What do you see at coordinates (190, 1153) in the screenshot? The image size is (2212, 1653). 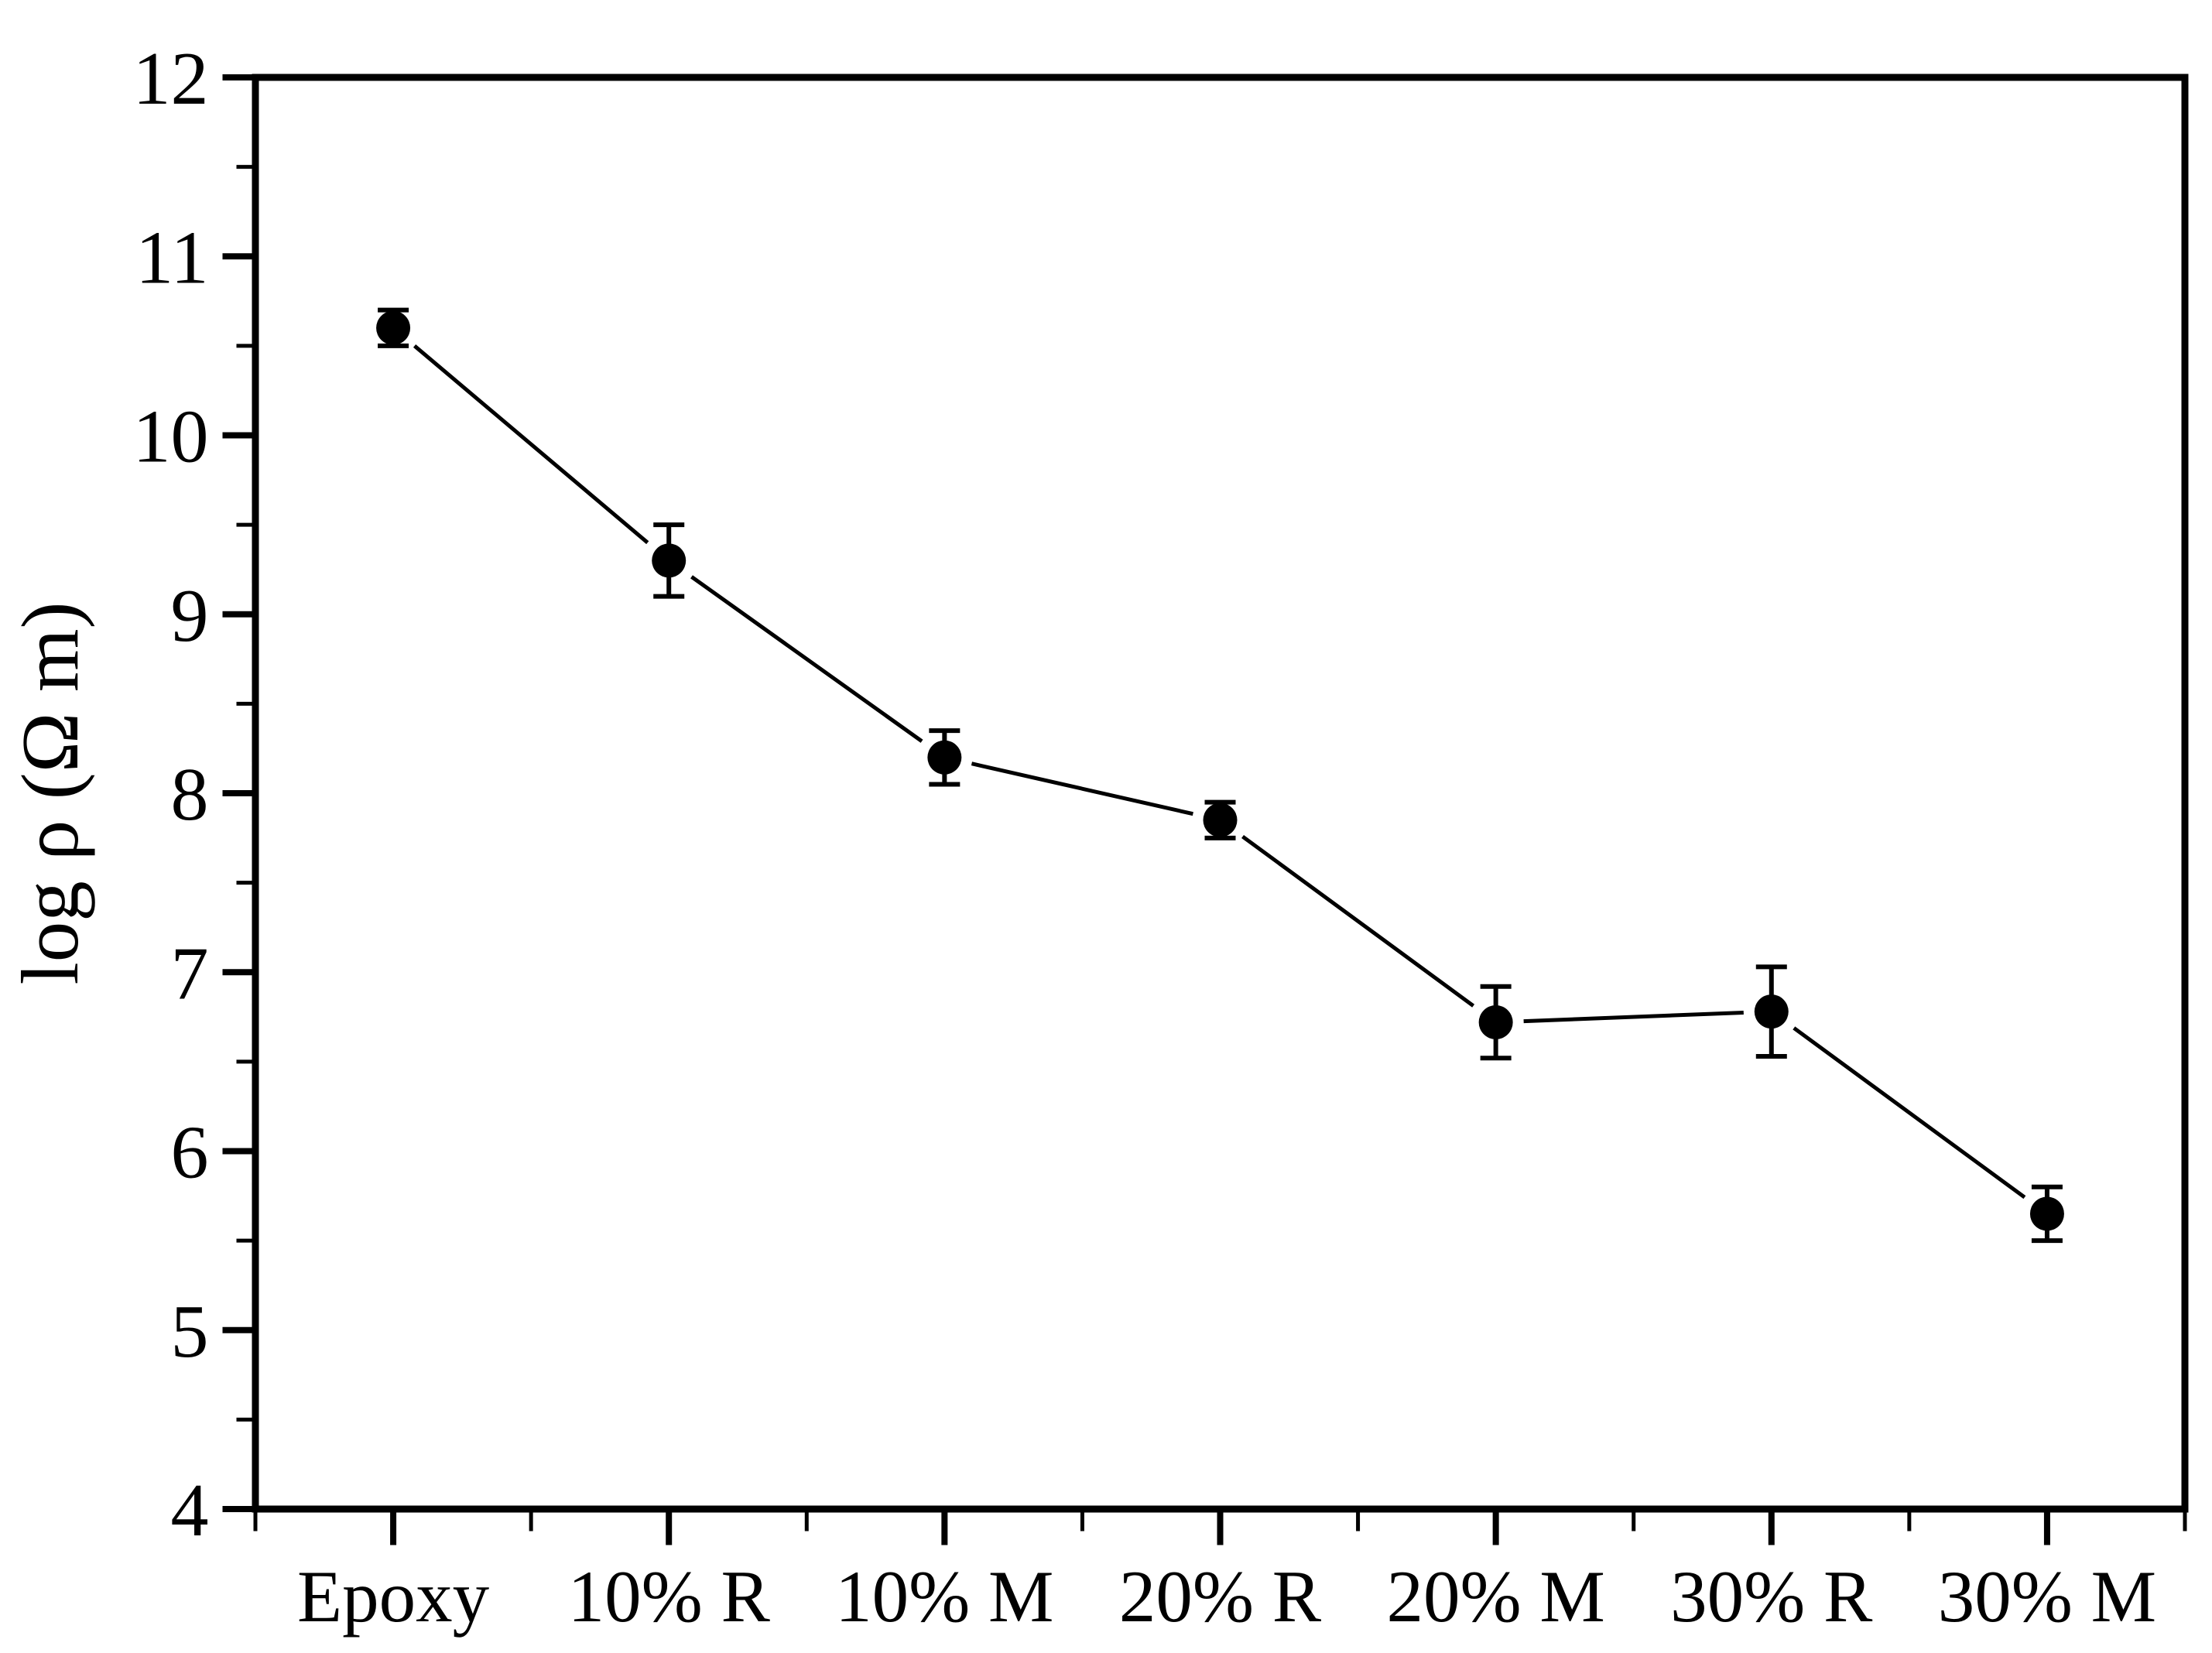 I see `y-axis-tick-label: 6` at bounding box center [190, 1153].